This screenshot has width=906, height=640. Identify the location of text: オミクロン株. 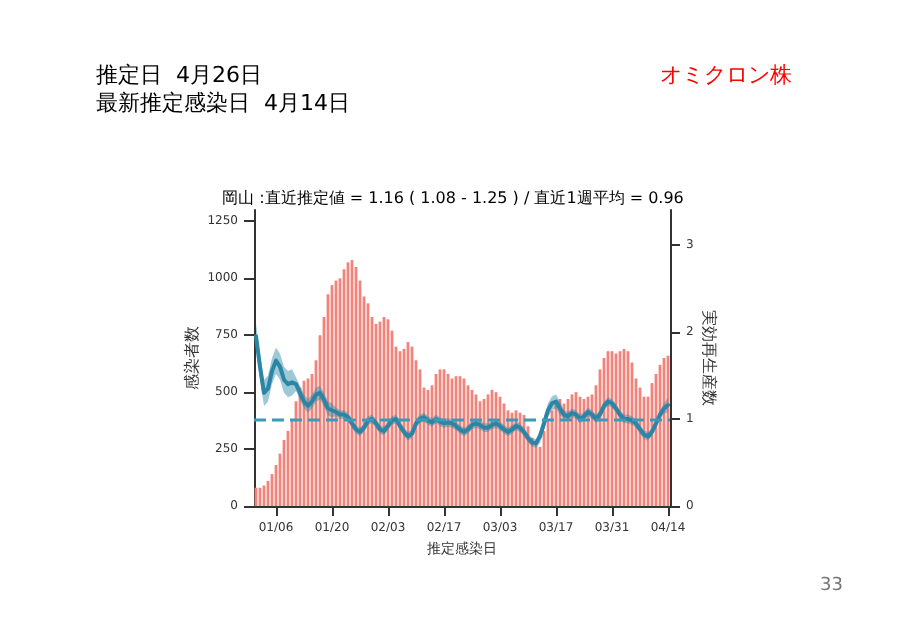
(726, 75).